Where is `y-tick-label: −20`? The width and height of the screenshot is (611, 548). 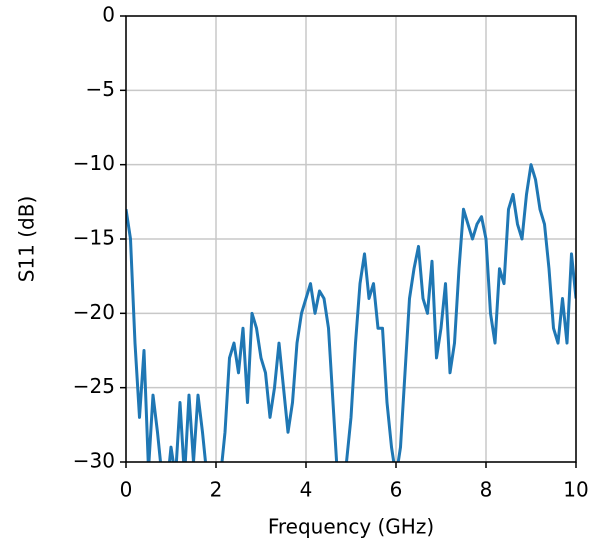
y-tick-label: −20 is located at coordinates (94, 312).